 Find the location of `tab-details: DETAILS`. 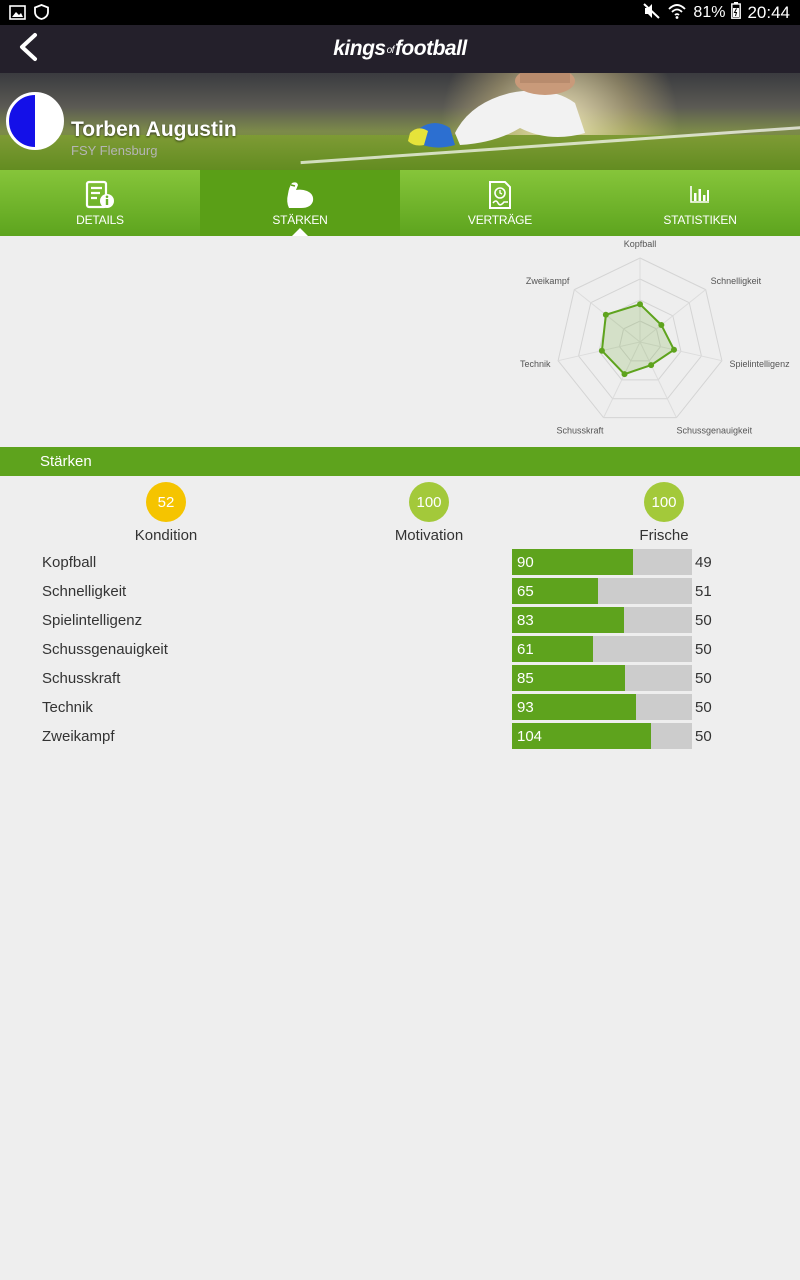

tab-details: DETAILS is located at coordinates (100, 203).